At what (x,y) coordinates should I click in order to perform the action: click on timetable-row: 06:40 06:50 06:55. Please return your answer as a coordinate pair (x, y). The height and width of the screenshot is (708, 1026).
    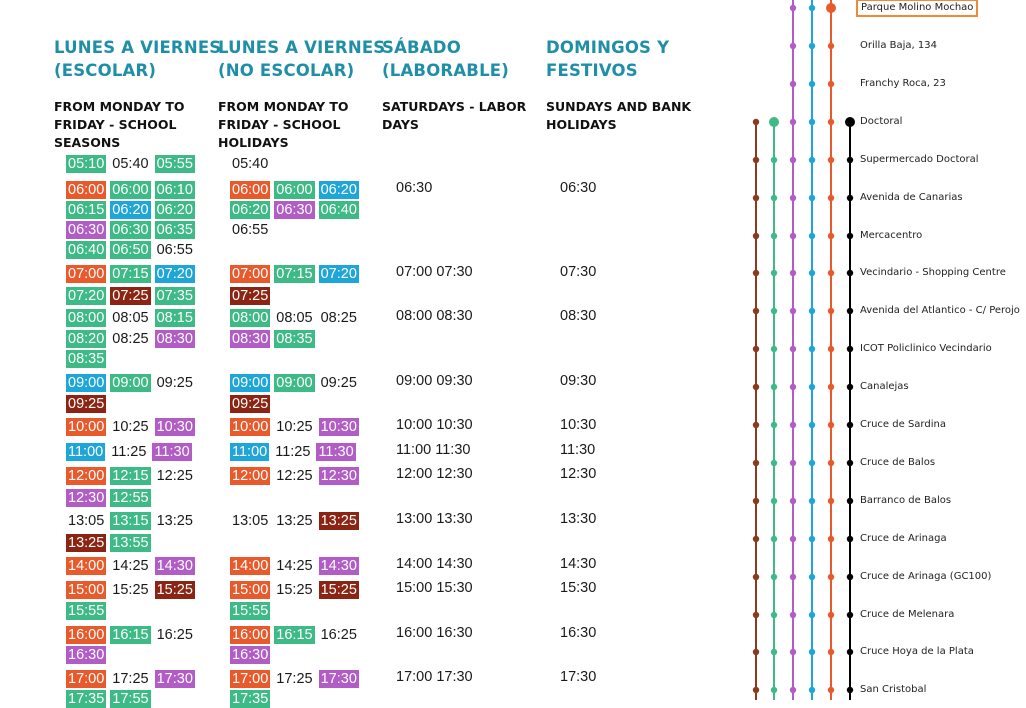
    Looking at the image, I should click on (132, 250).